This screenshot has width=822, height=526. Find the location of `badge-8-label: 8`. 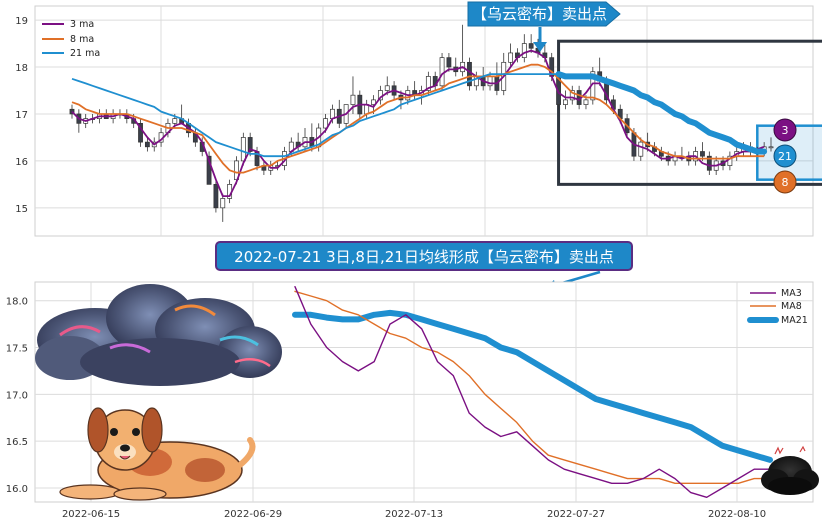

badge-8-label: 8 is located at coordinates (785, 182).